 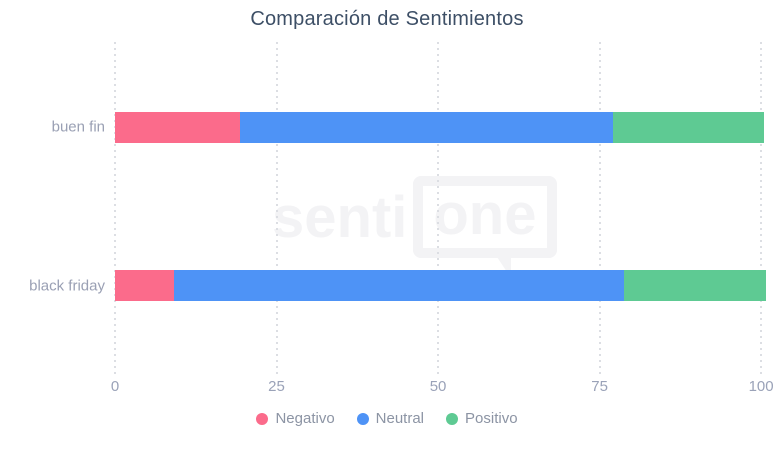 I want to click on legend-dot-positivo, so click(x=452, y=418).